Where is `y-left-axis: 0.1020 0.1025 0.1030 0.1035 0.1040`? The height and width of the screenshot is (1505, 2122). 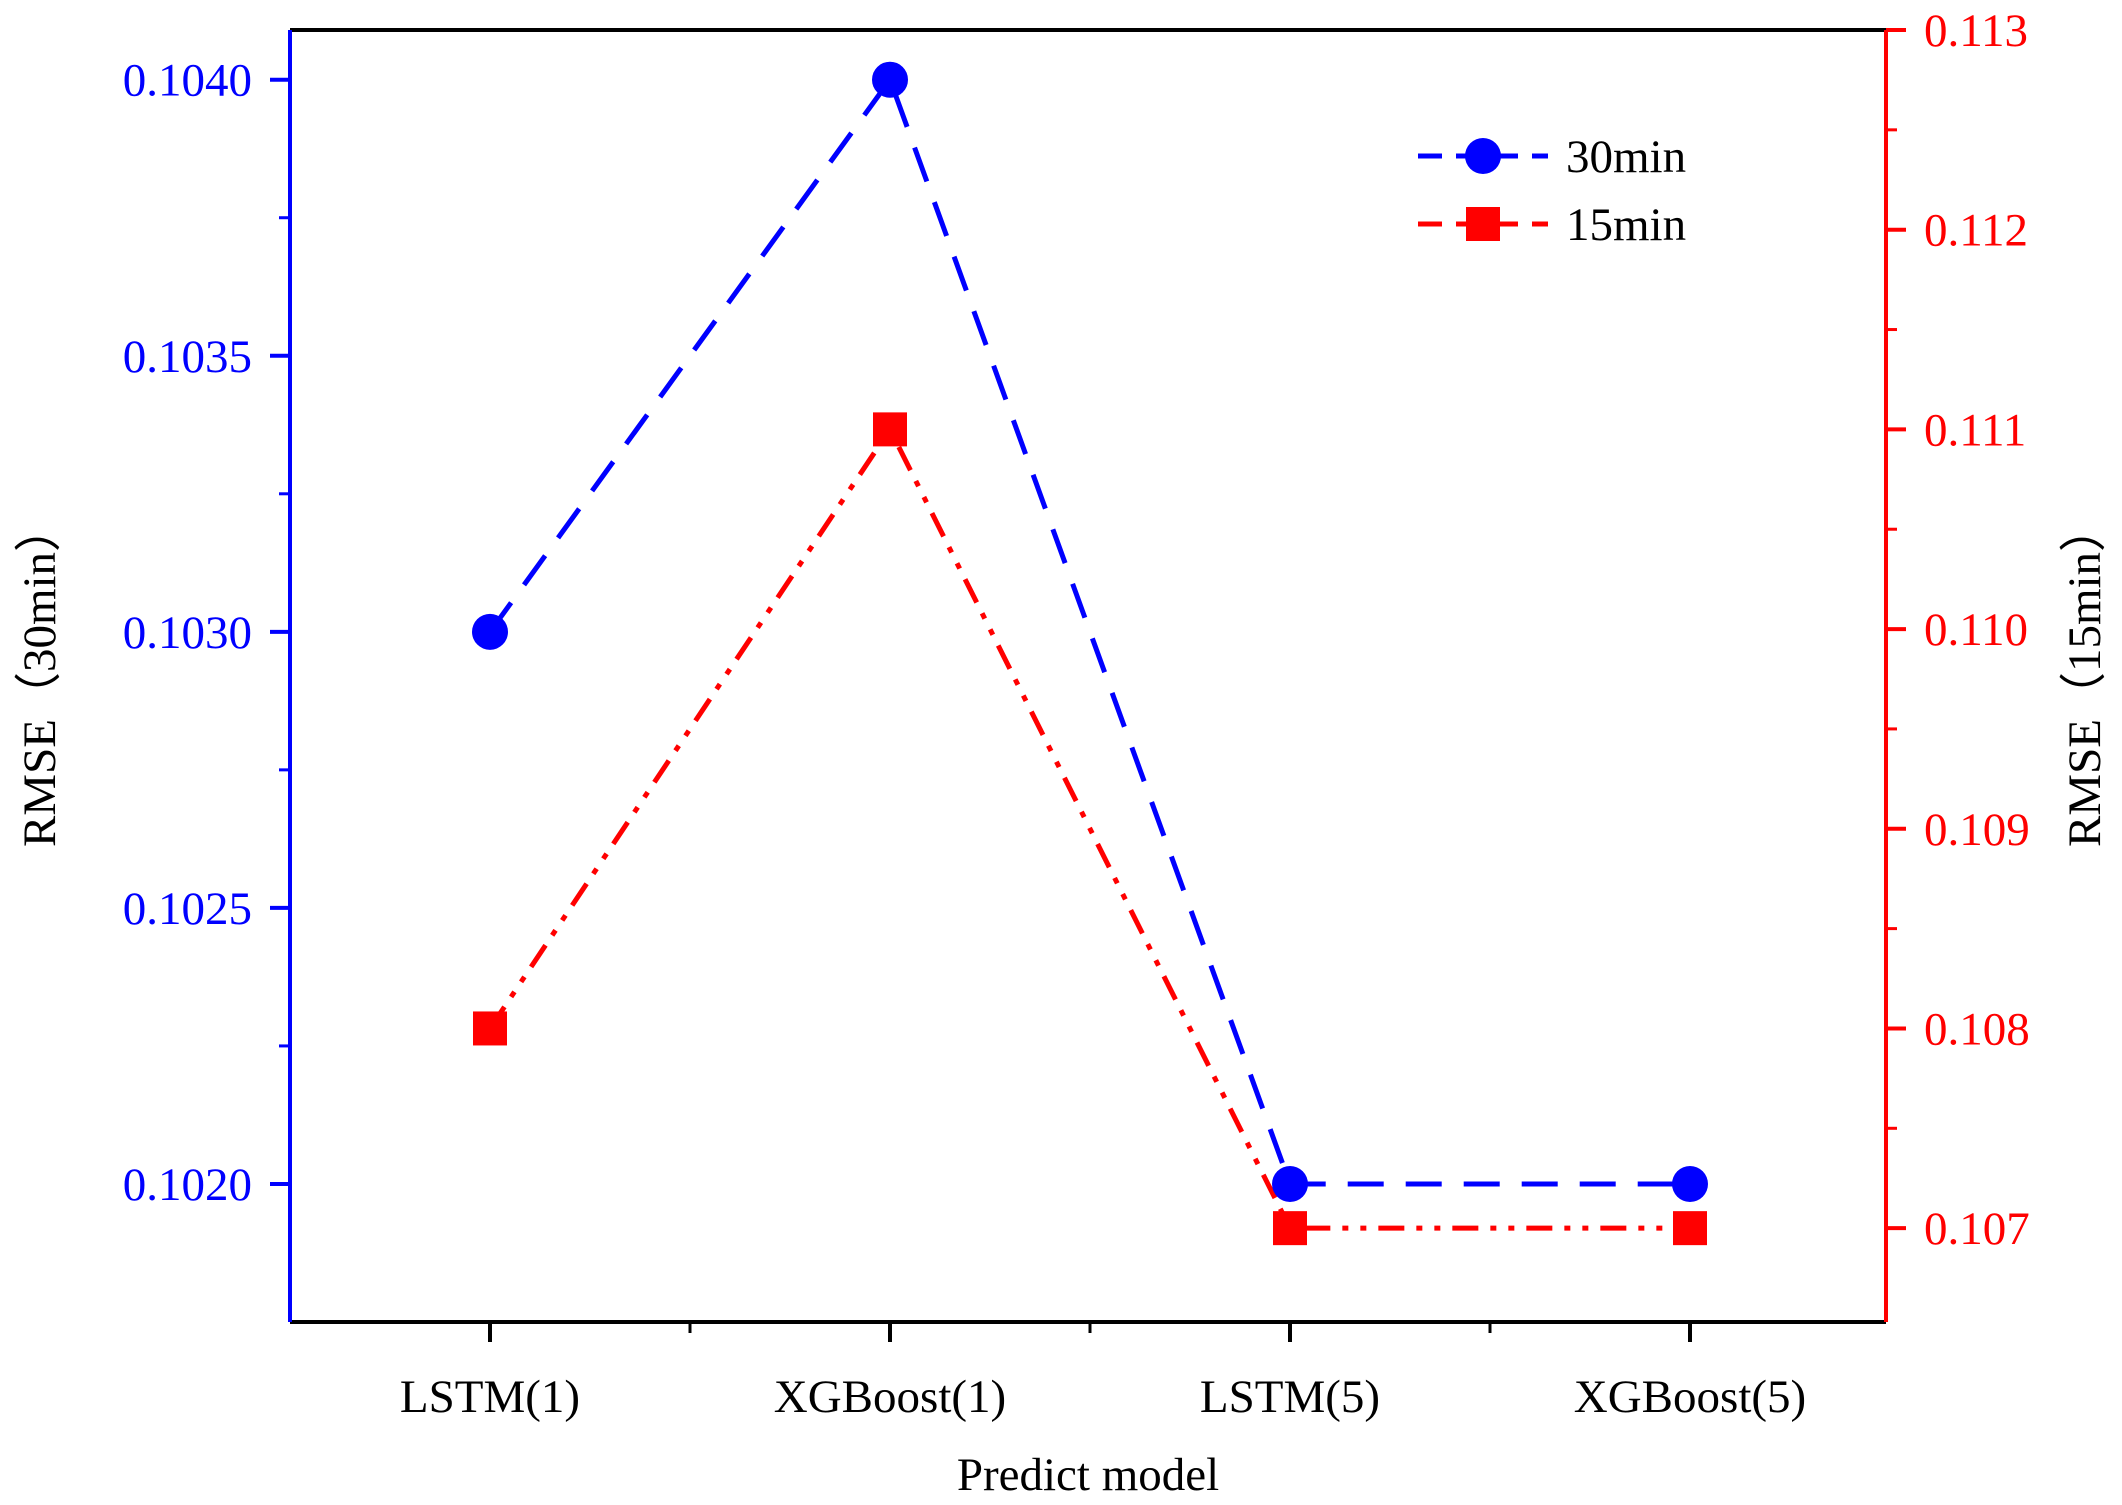 y-left-axis: 0.1020 0.1025 0.1030 0.1035 0.1040 is located at coordinates (206, 633).